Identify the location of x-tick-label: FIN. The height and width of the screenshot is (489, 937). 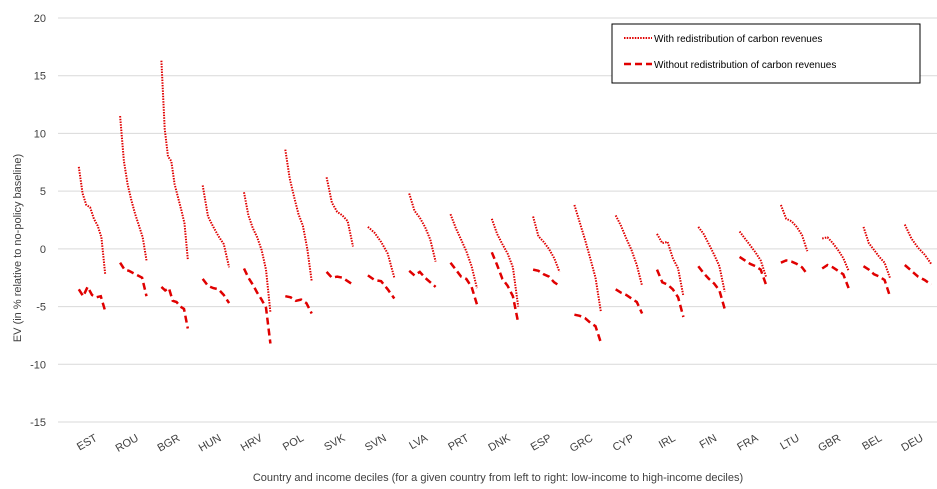
(708, 441).